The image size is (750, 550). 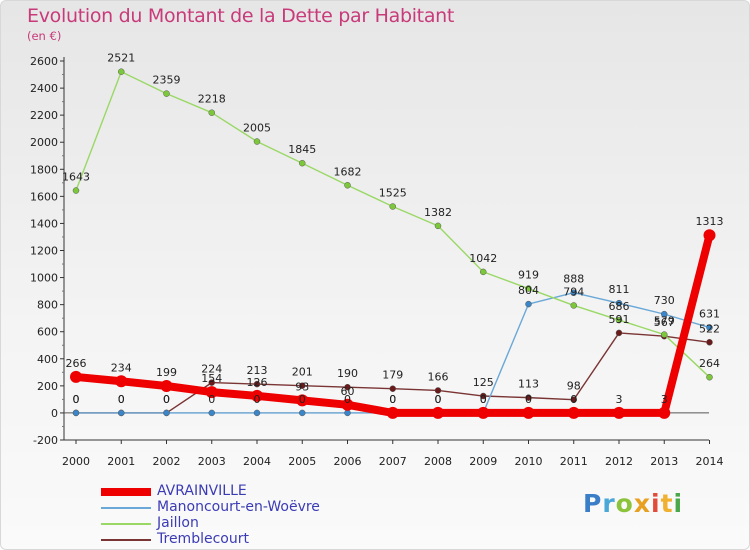 What do you see at coordinates (212, 99) in the screenshot?
I see `data-label: 2218` at bounding box center [212, 99].